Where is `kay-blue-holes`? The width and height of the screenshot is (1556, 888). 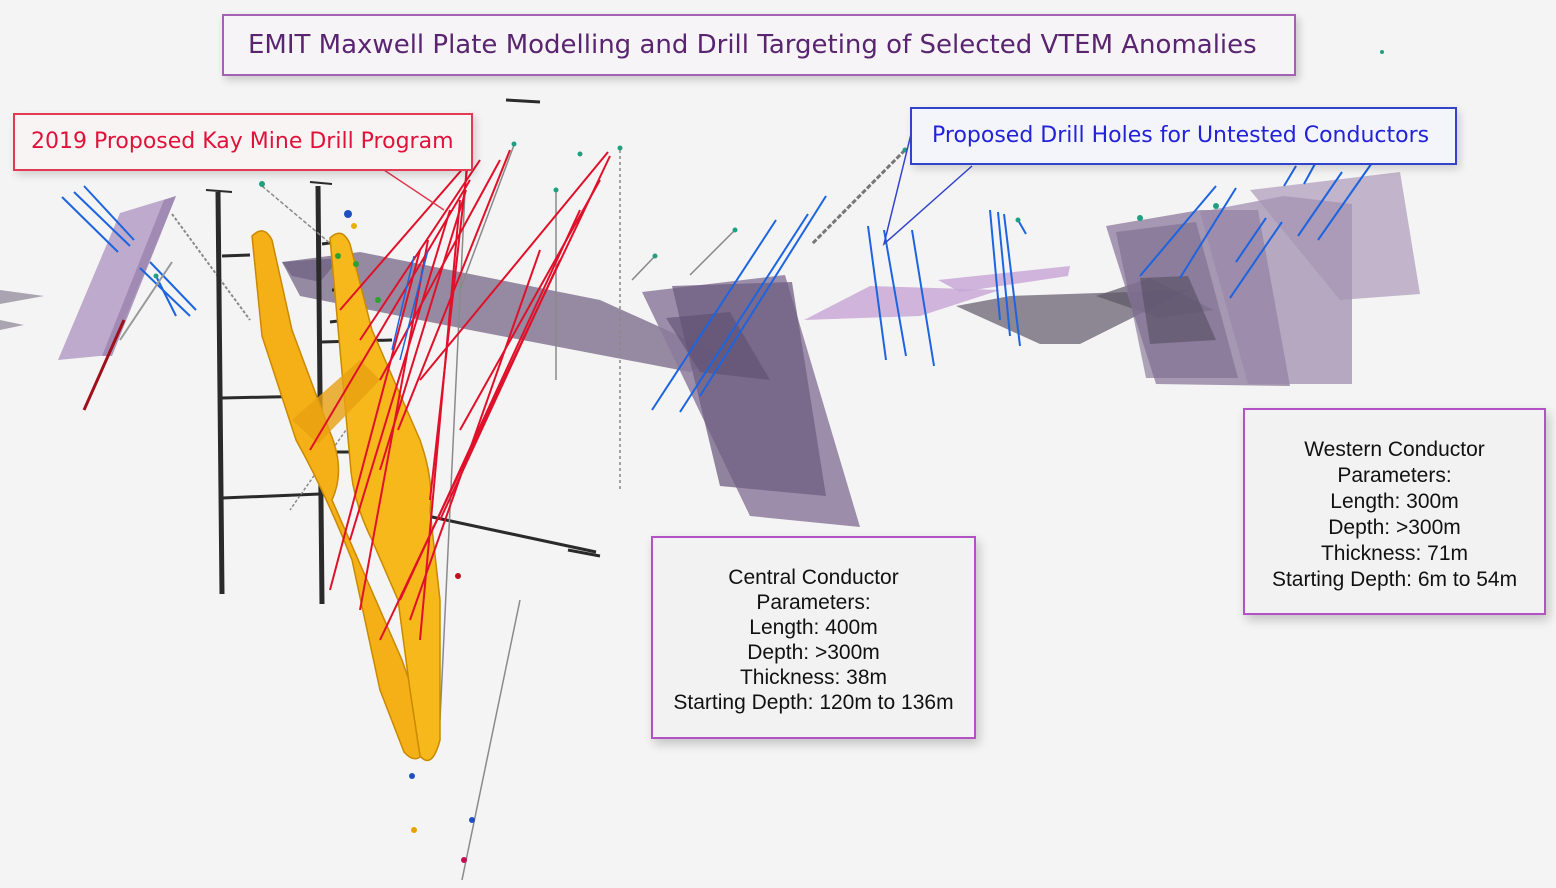
kay-blue-holes is located at coordinates (410, 305).